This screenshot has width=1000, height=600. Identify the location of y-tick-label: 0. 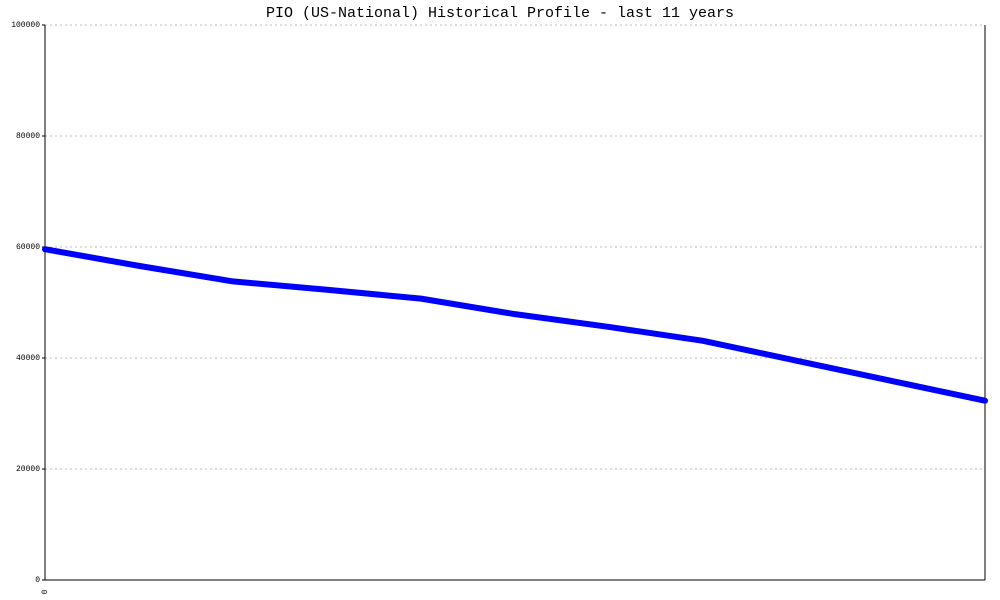
(37, 580).